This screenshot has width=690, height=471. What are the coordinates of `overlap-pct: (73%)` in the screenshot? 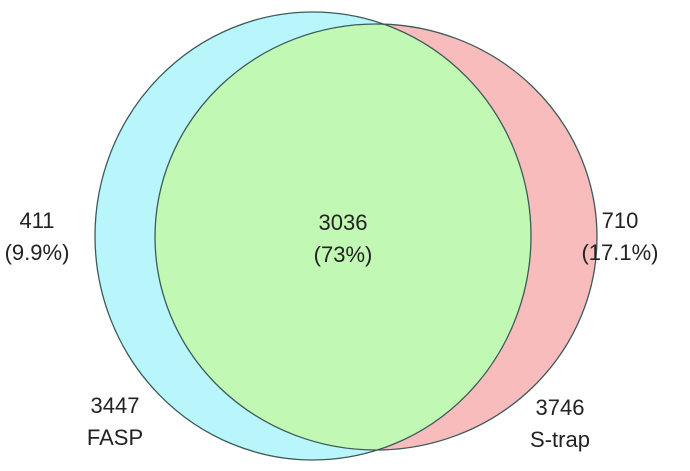 It's located at (343, 254).